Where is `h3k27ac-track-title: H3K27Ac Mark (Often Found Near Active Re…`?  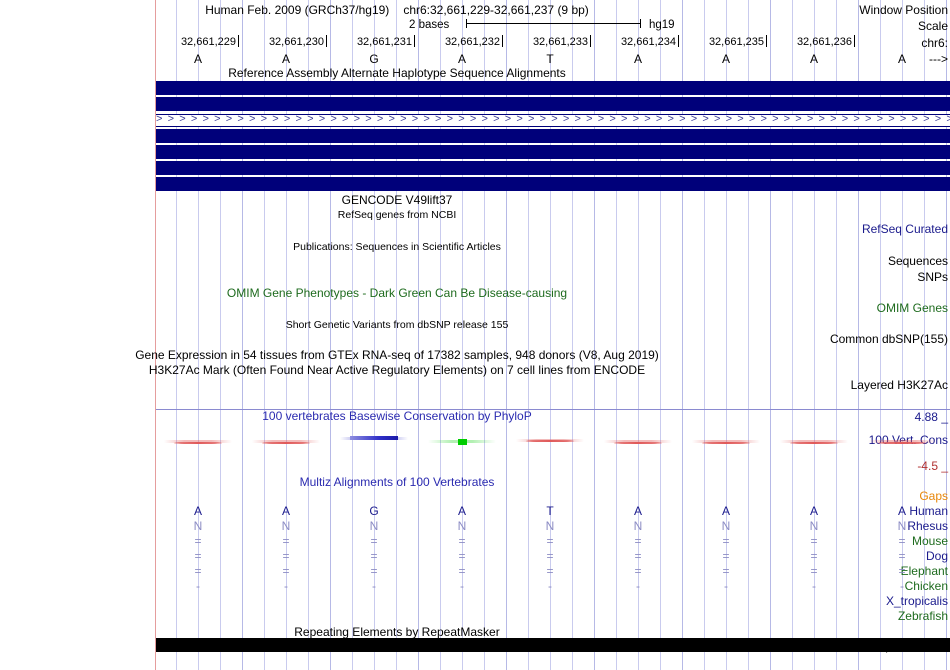
h3k27ac-track-title: H3K27Ac Mark (Often Found Near Active Re… is located at coordinates (397, 370).